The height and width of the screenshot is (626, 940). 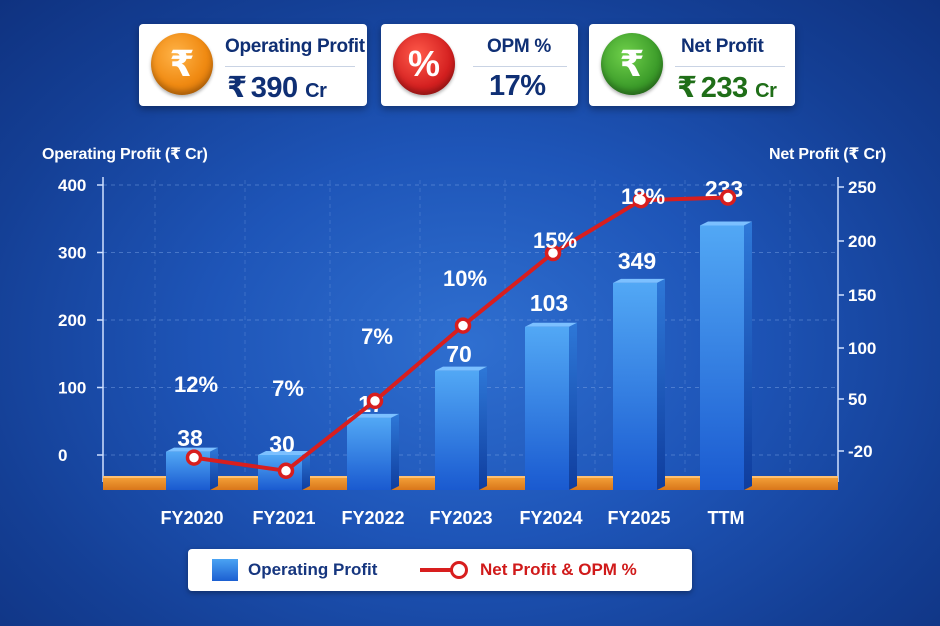 I want to click on percent-badge-icon: %, so click(x=424, y=64).